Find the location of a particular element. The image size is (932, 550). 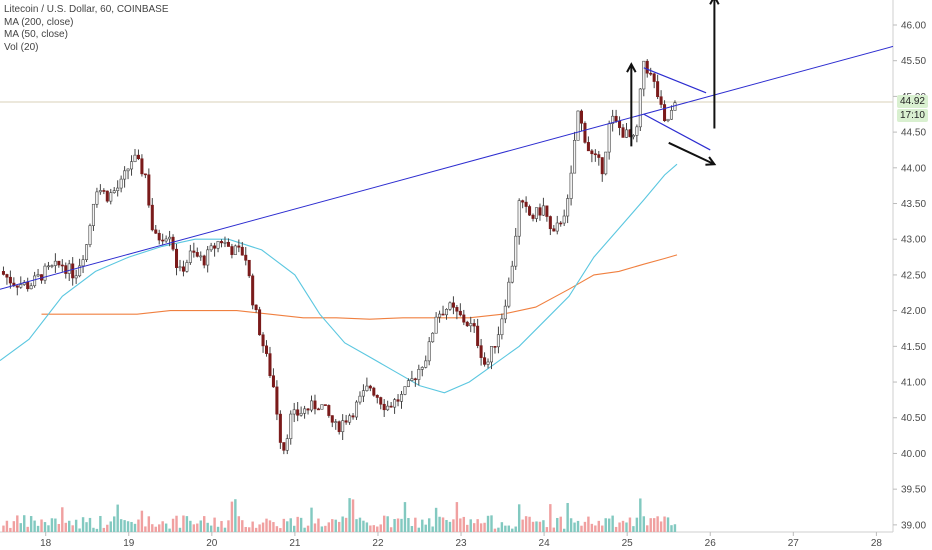

y-tick-label: 39.50 is located at coordinates (913, 490).